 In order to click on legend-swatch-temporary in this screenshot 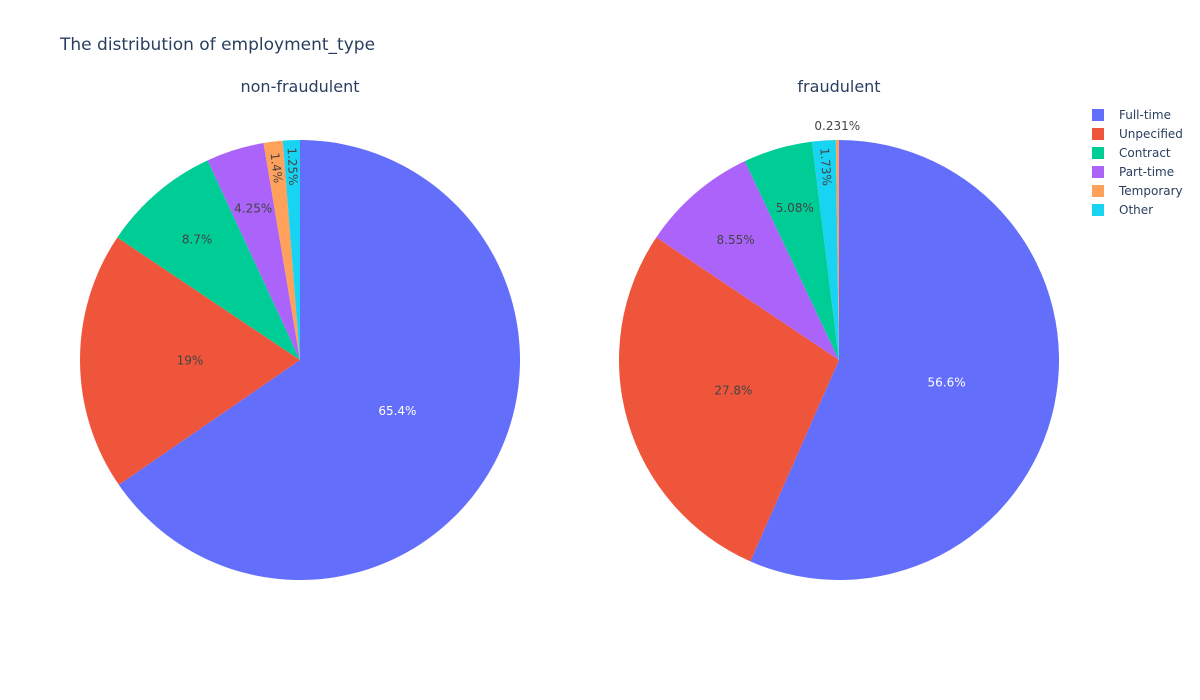, I will do `click(1098, 191)`.